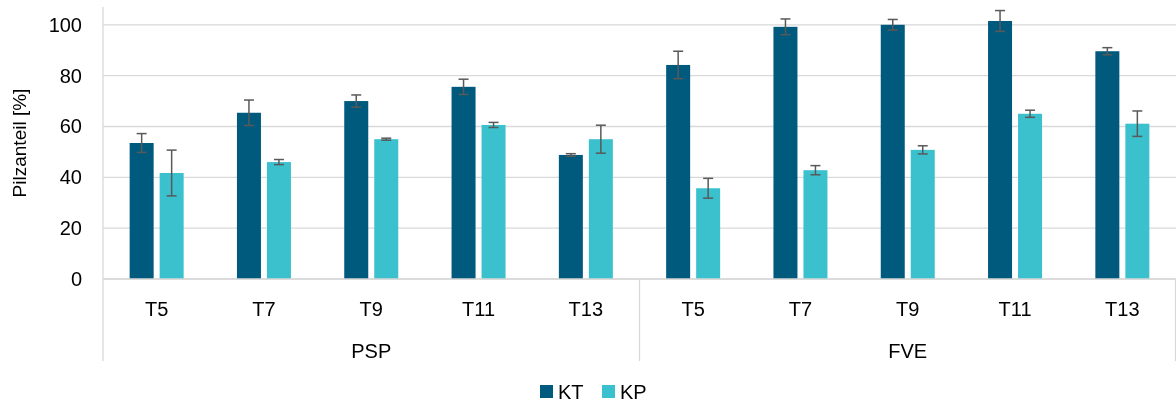  Describe the element at coordinates (70, 75) in the screenshot. I see `y-tick-label: 80` at that location.